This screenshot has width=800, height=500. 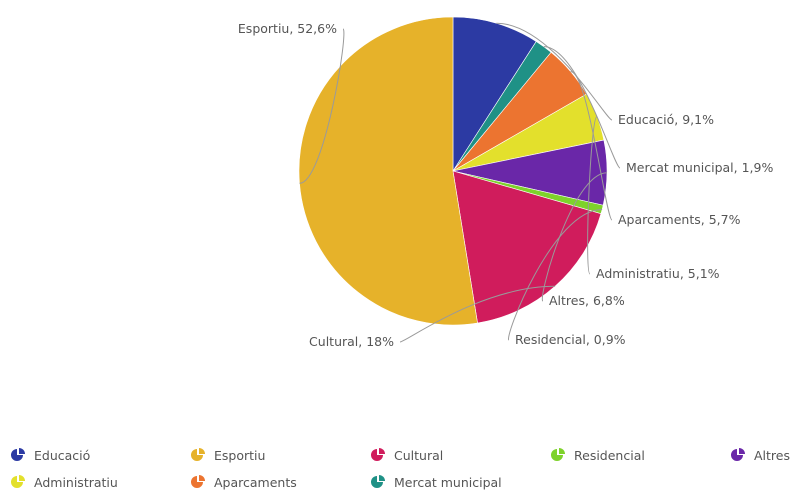 I want to click on legend-label: Cultural, so click(x=419, y=455).